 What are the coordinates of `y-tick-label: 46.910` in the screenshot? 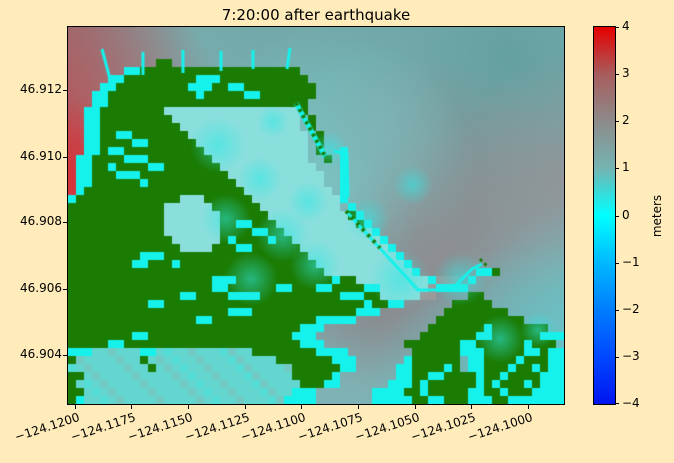 It's located at (41, 156).